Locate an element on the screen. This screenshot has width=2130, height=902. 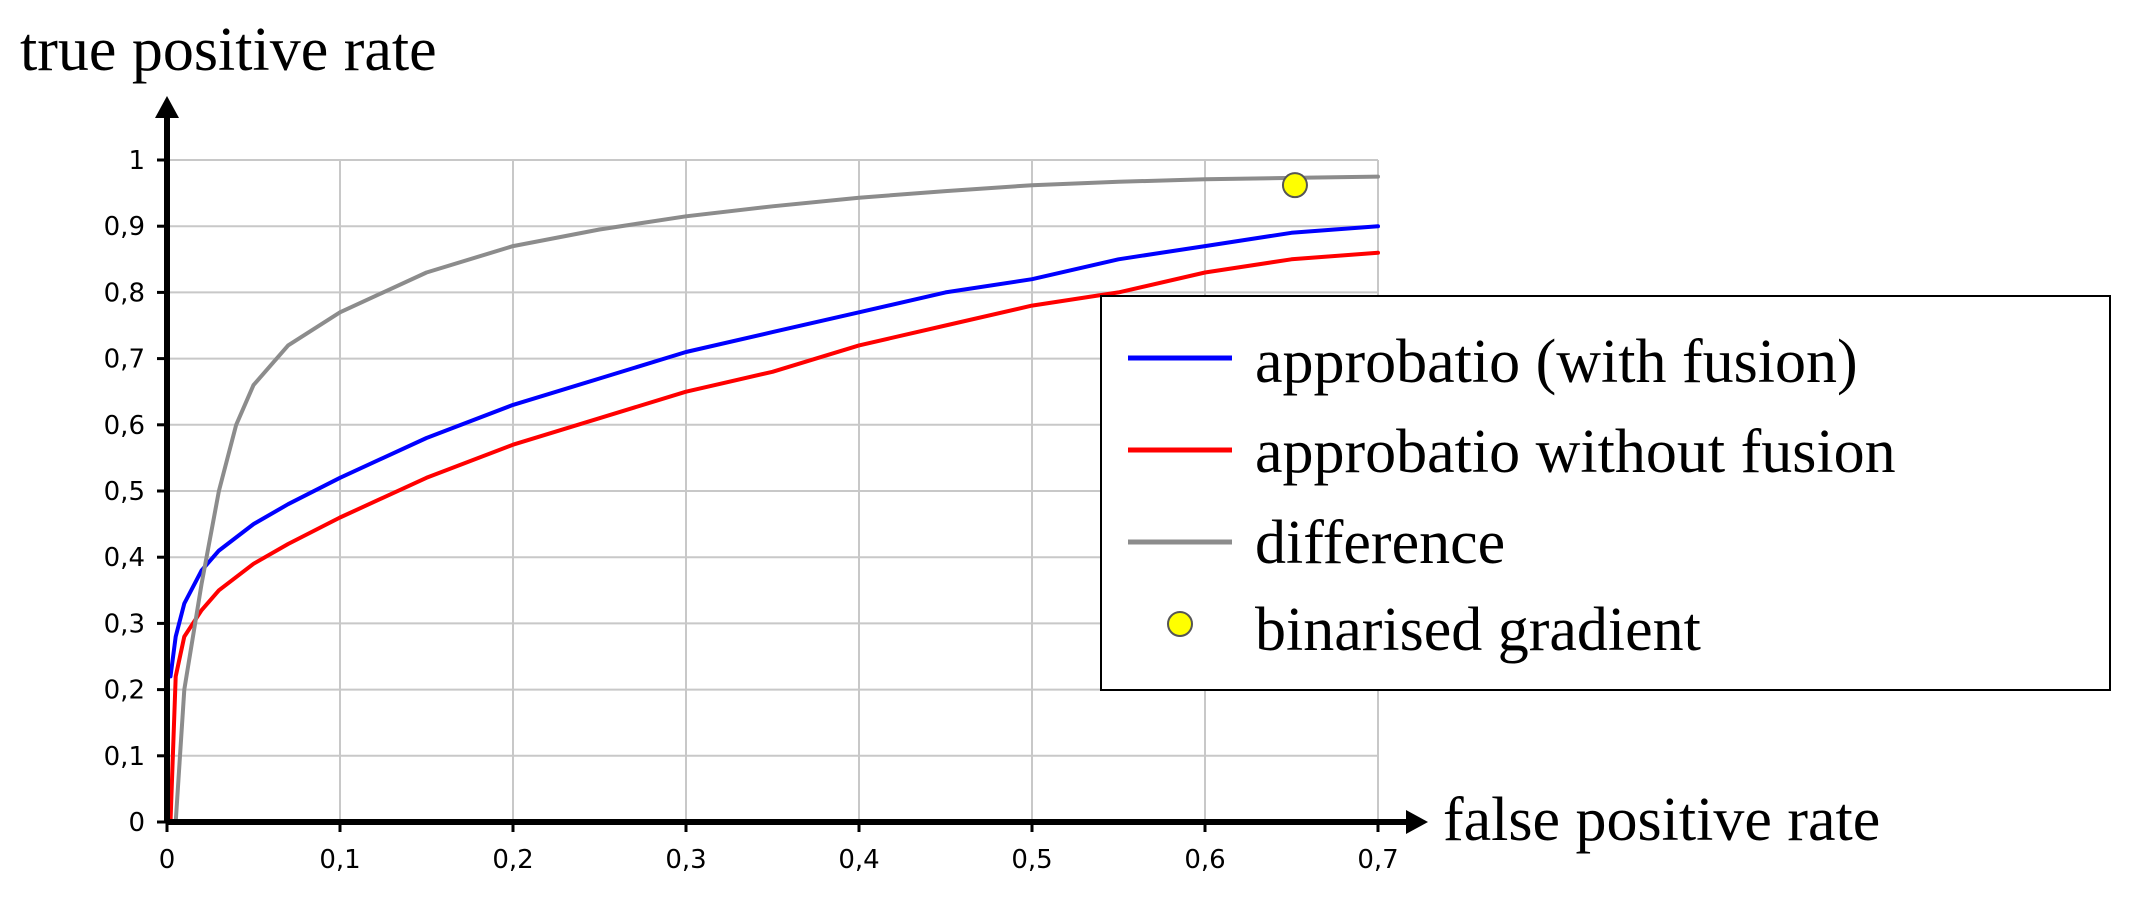
y-tick-label: 0,7 is located at coordinates (124, 360).